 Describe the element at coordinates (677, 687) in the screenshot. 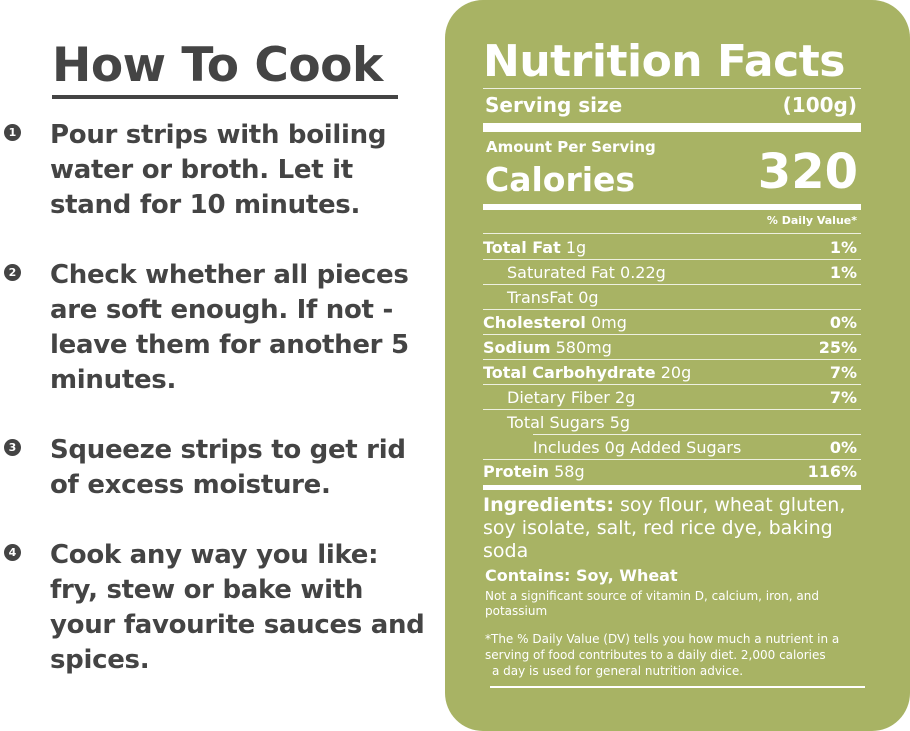

I see `bottom-divider` at that location.